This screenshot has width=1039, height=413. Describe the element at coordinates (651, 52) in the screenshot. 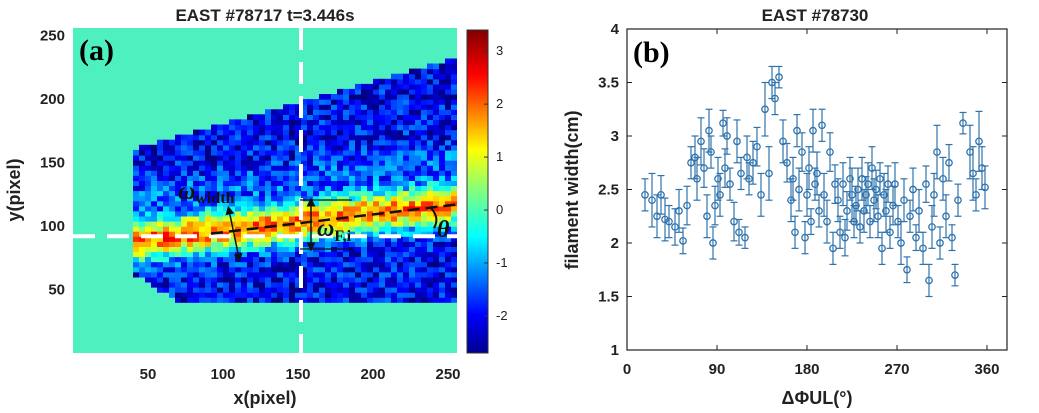

I see `panel-b-label: (b)` at that location.